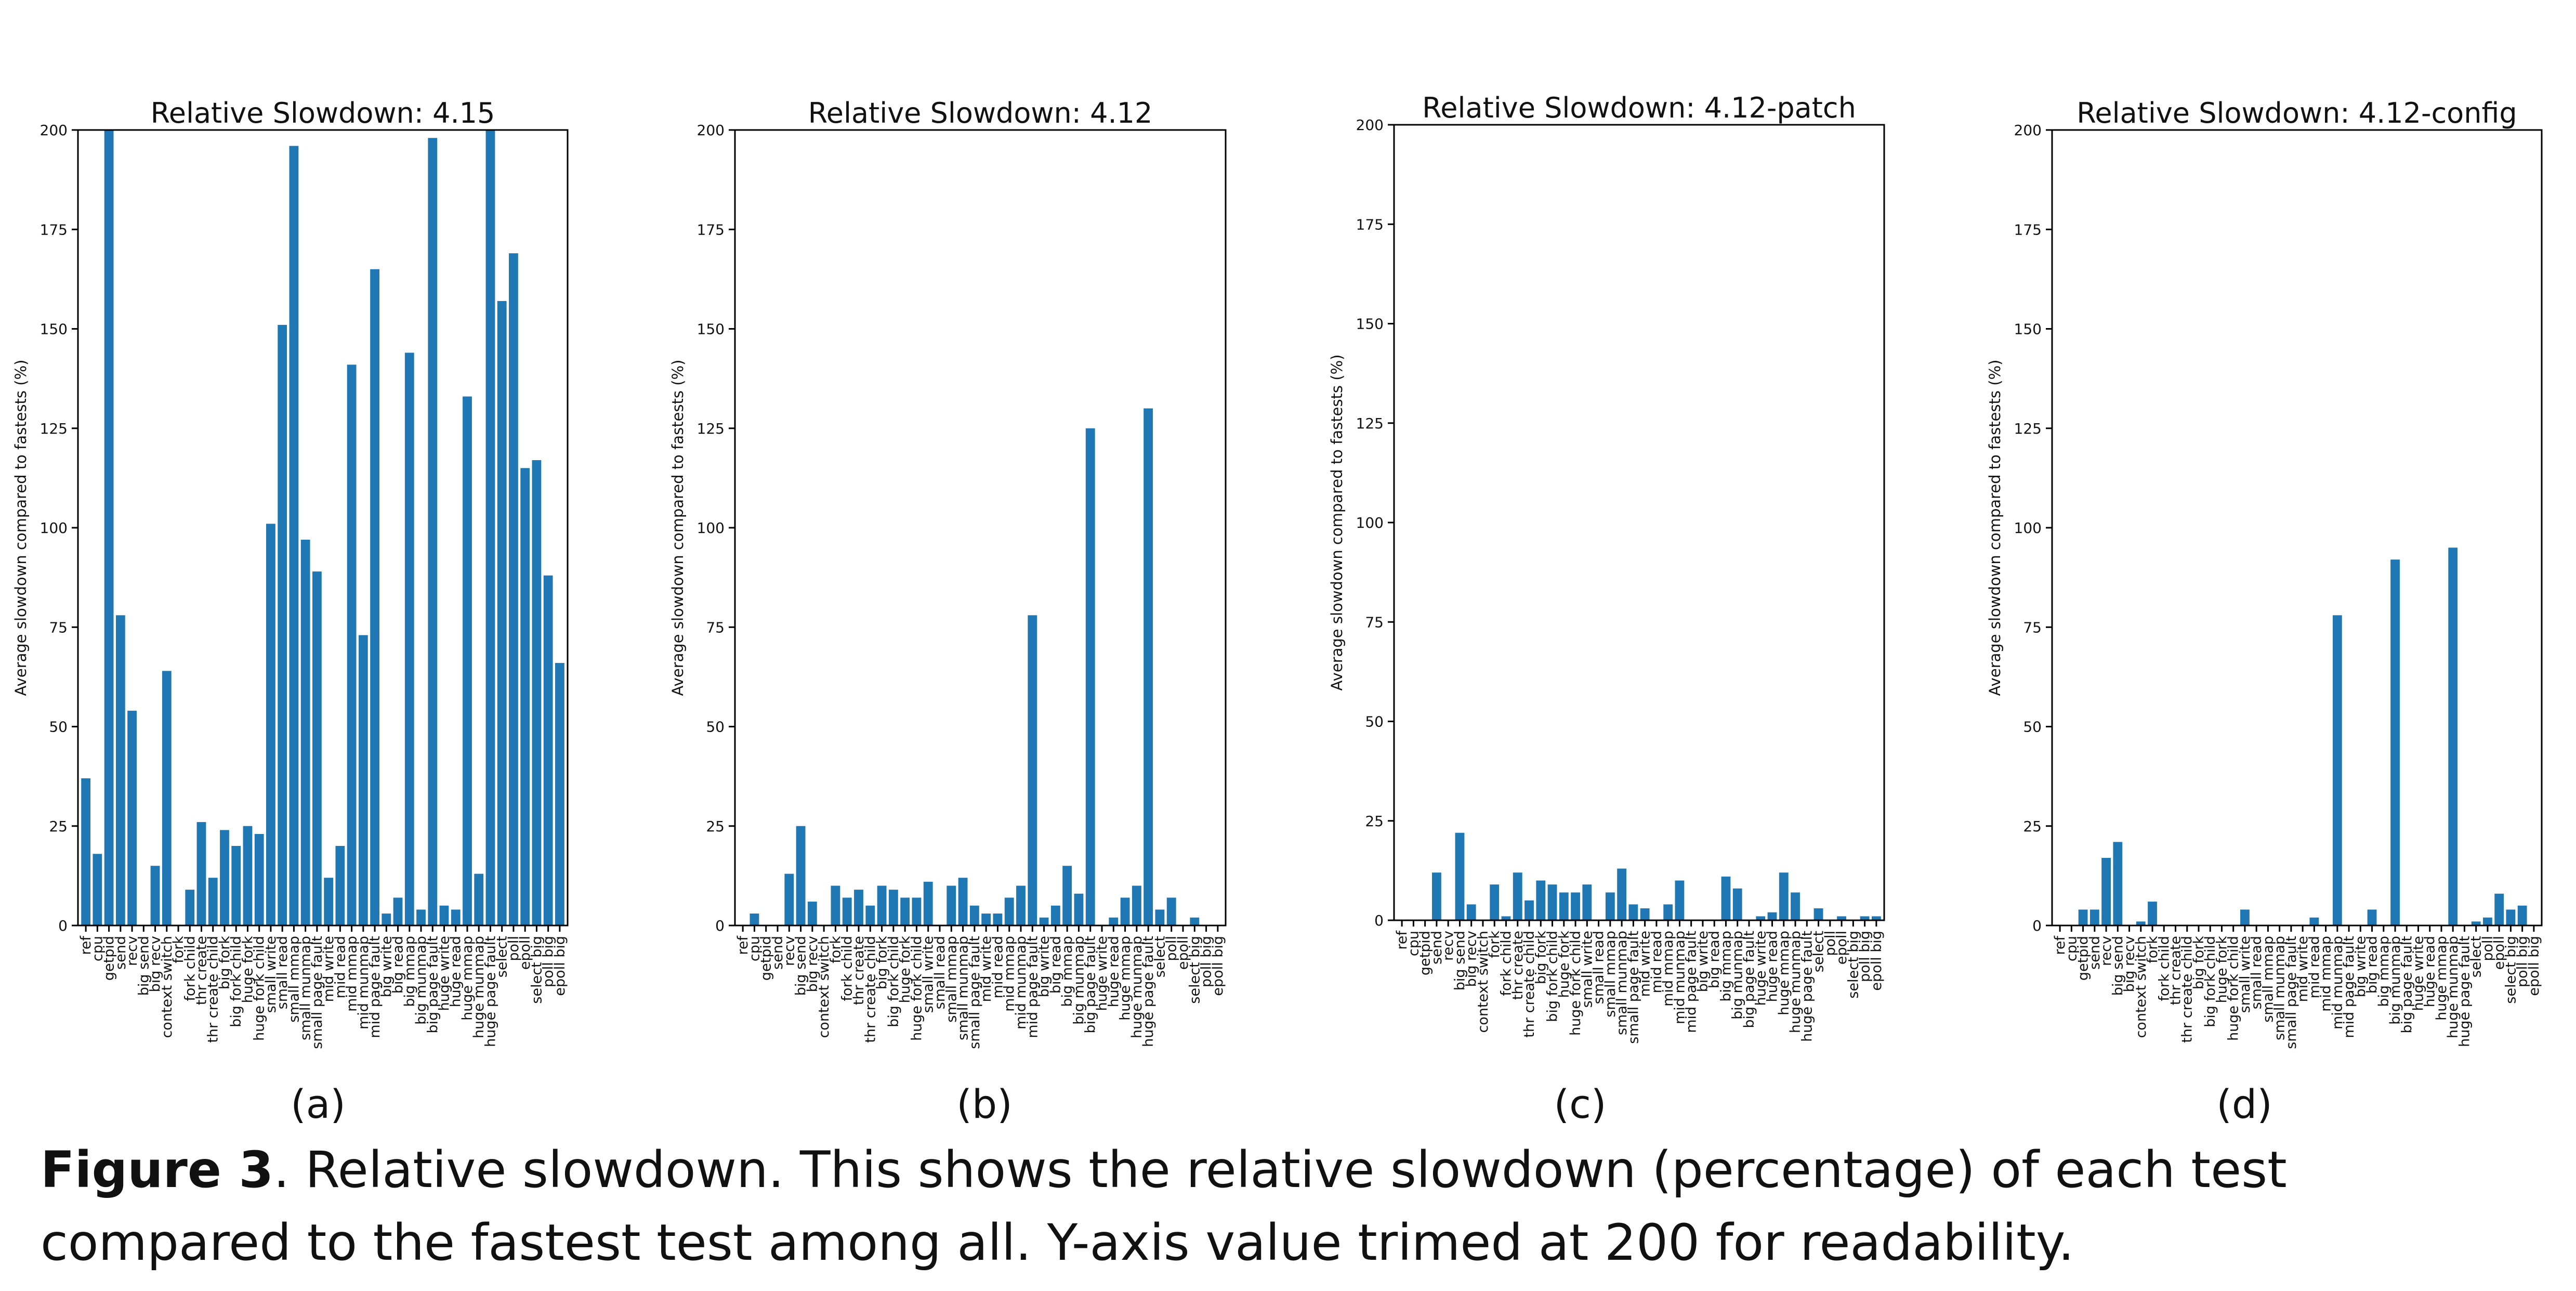  I want to click on x-tick-label: mid mmap, so click(2326, 974).